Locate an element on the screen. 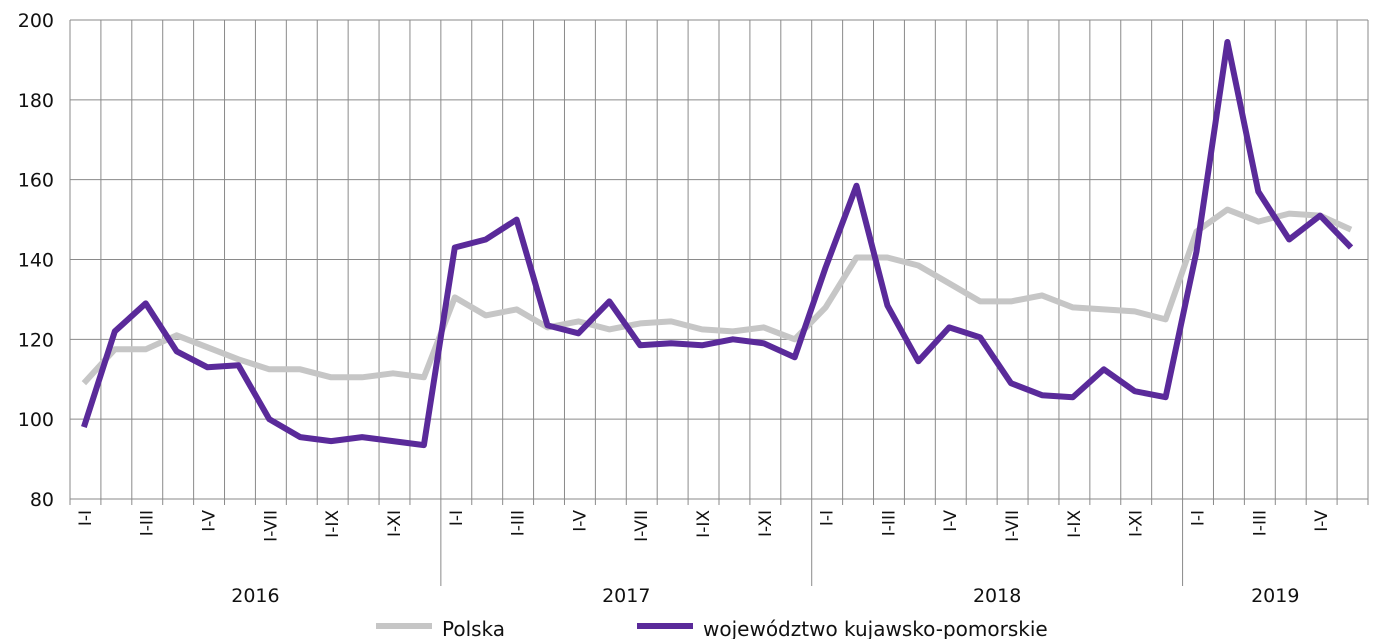 This screenshot has height=639, width=1373. y-axis: 80 100 120 140 160 180 200 is located at coordinates (36, 260).